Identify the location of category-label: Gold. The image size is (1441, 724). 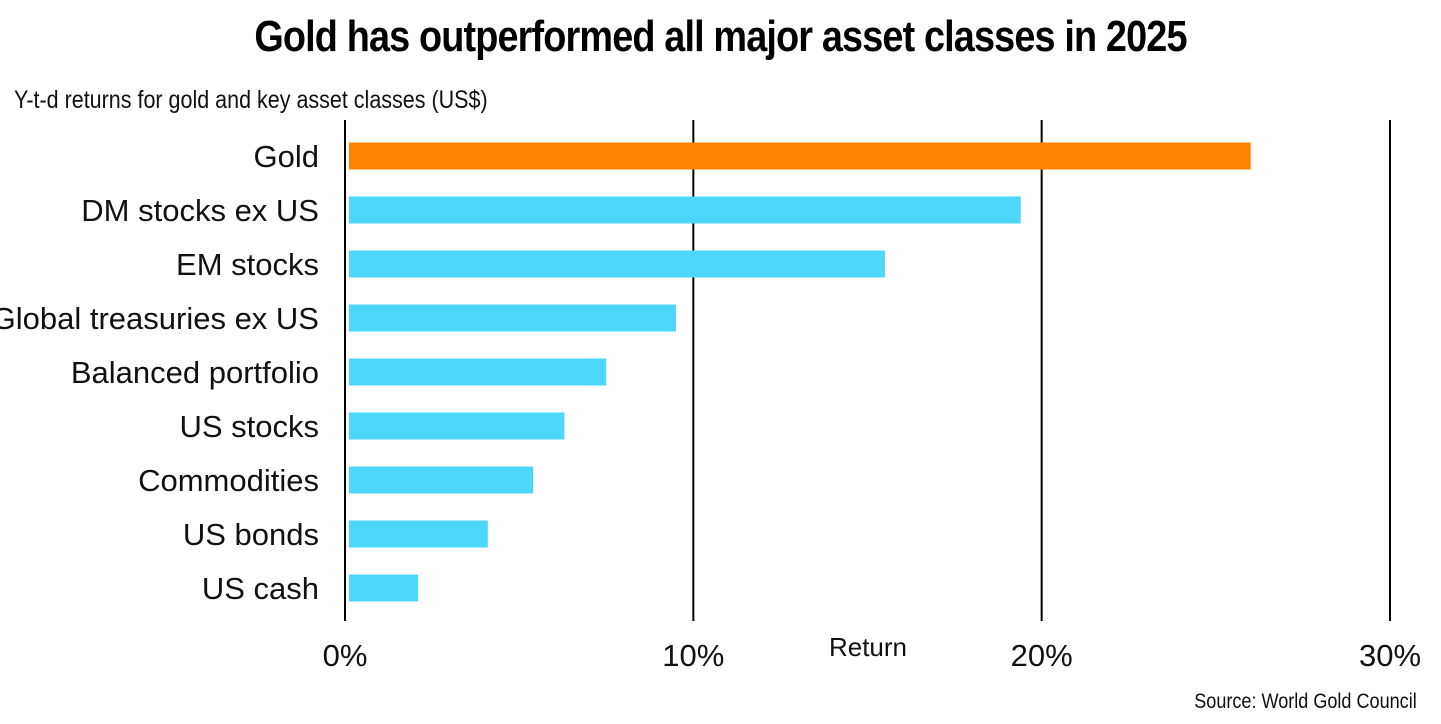
(286, 156).